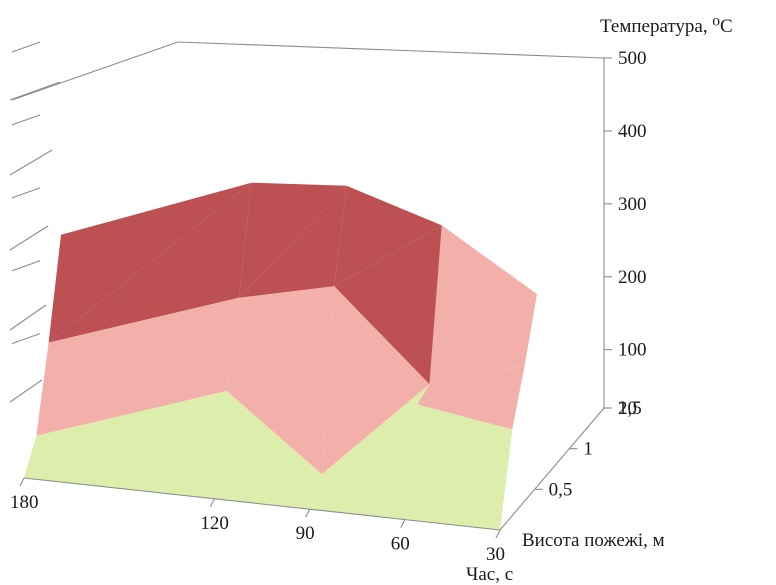  Describe the element at coordinates (305, 533) in the screenshot. I see `x-tick-label: 90` at that location.